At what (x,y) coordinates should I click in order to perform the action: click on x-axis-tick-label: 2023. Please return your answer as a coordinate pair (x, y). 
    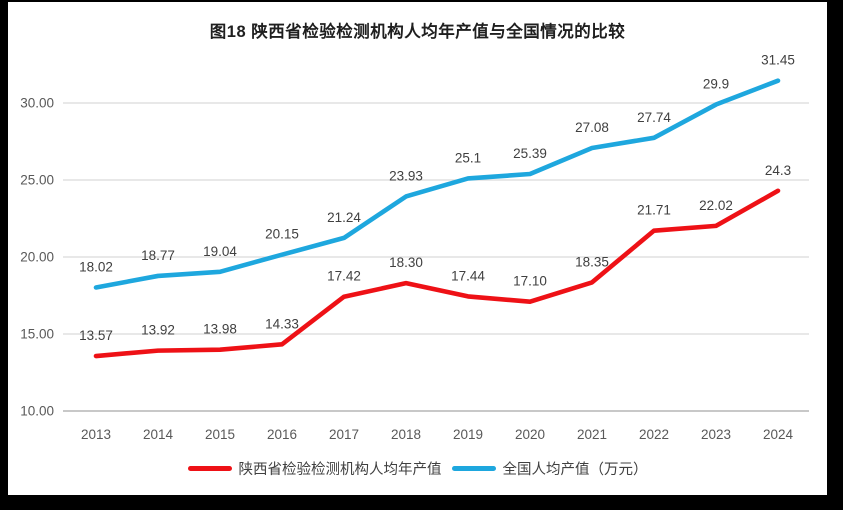
    Looking at the image, I should click on (716, 434).